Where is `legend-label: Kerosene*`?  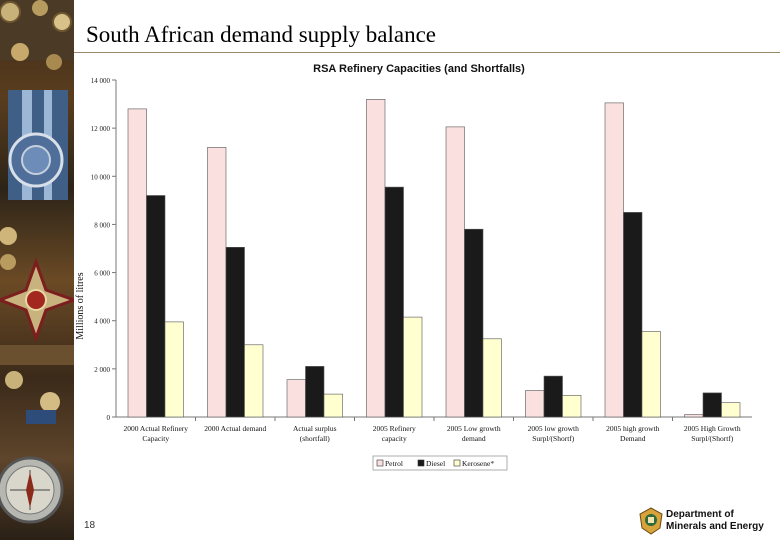 legend-label: Kerosene* is located at coordinates (478, 463).